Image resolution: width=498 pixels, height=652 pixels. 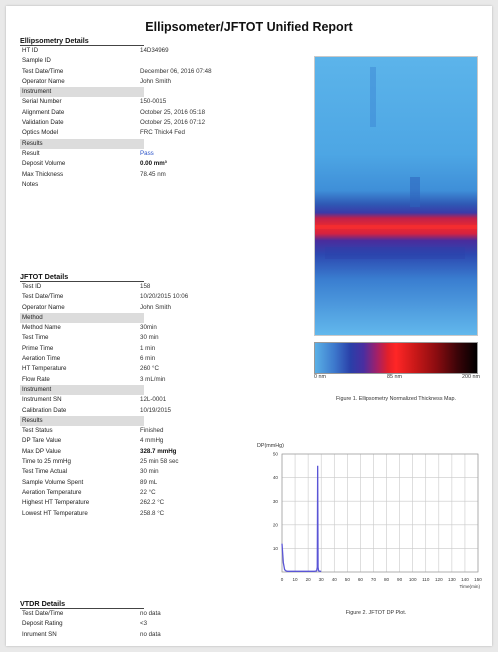 What do you see at coordinates (37, 431) in the screenshot?
I see `field-label: Test Status` at bounding box center [37, 431].